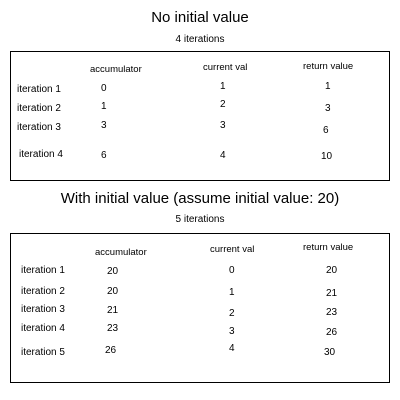 This screenshot has height=400, width=400. Describe the element at coordinates (113, 310) in the screenshot. I see `cell-accumulator: 21` at that location.